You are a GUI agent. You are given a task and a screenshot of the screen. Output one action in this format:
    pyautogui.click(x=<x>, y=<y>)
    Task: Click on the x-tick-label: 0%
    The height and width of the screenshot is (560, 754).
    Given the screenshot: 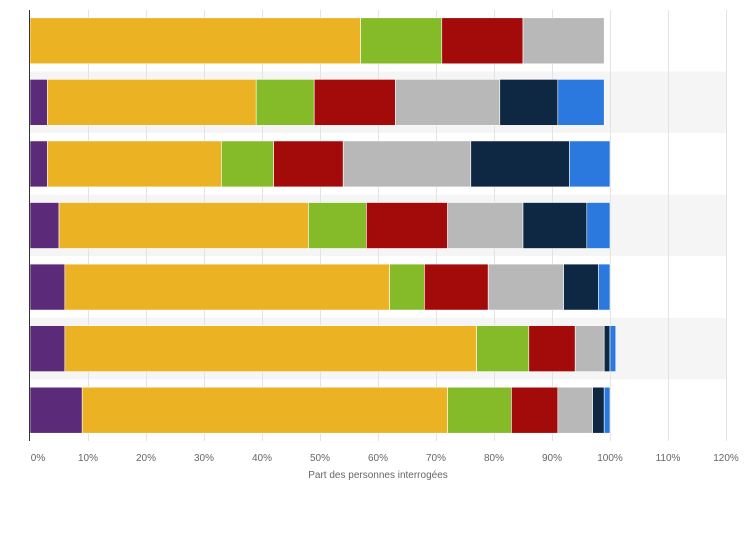 What is the action you would take?
    pyautogui.click(x=38, y=458)
    